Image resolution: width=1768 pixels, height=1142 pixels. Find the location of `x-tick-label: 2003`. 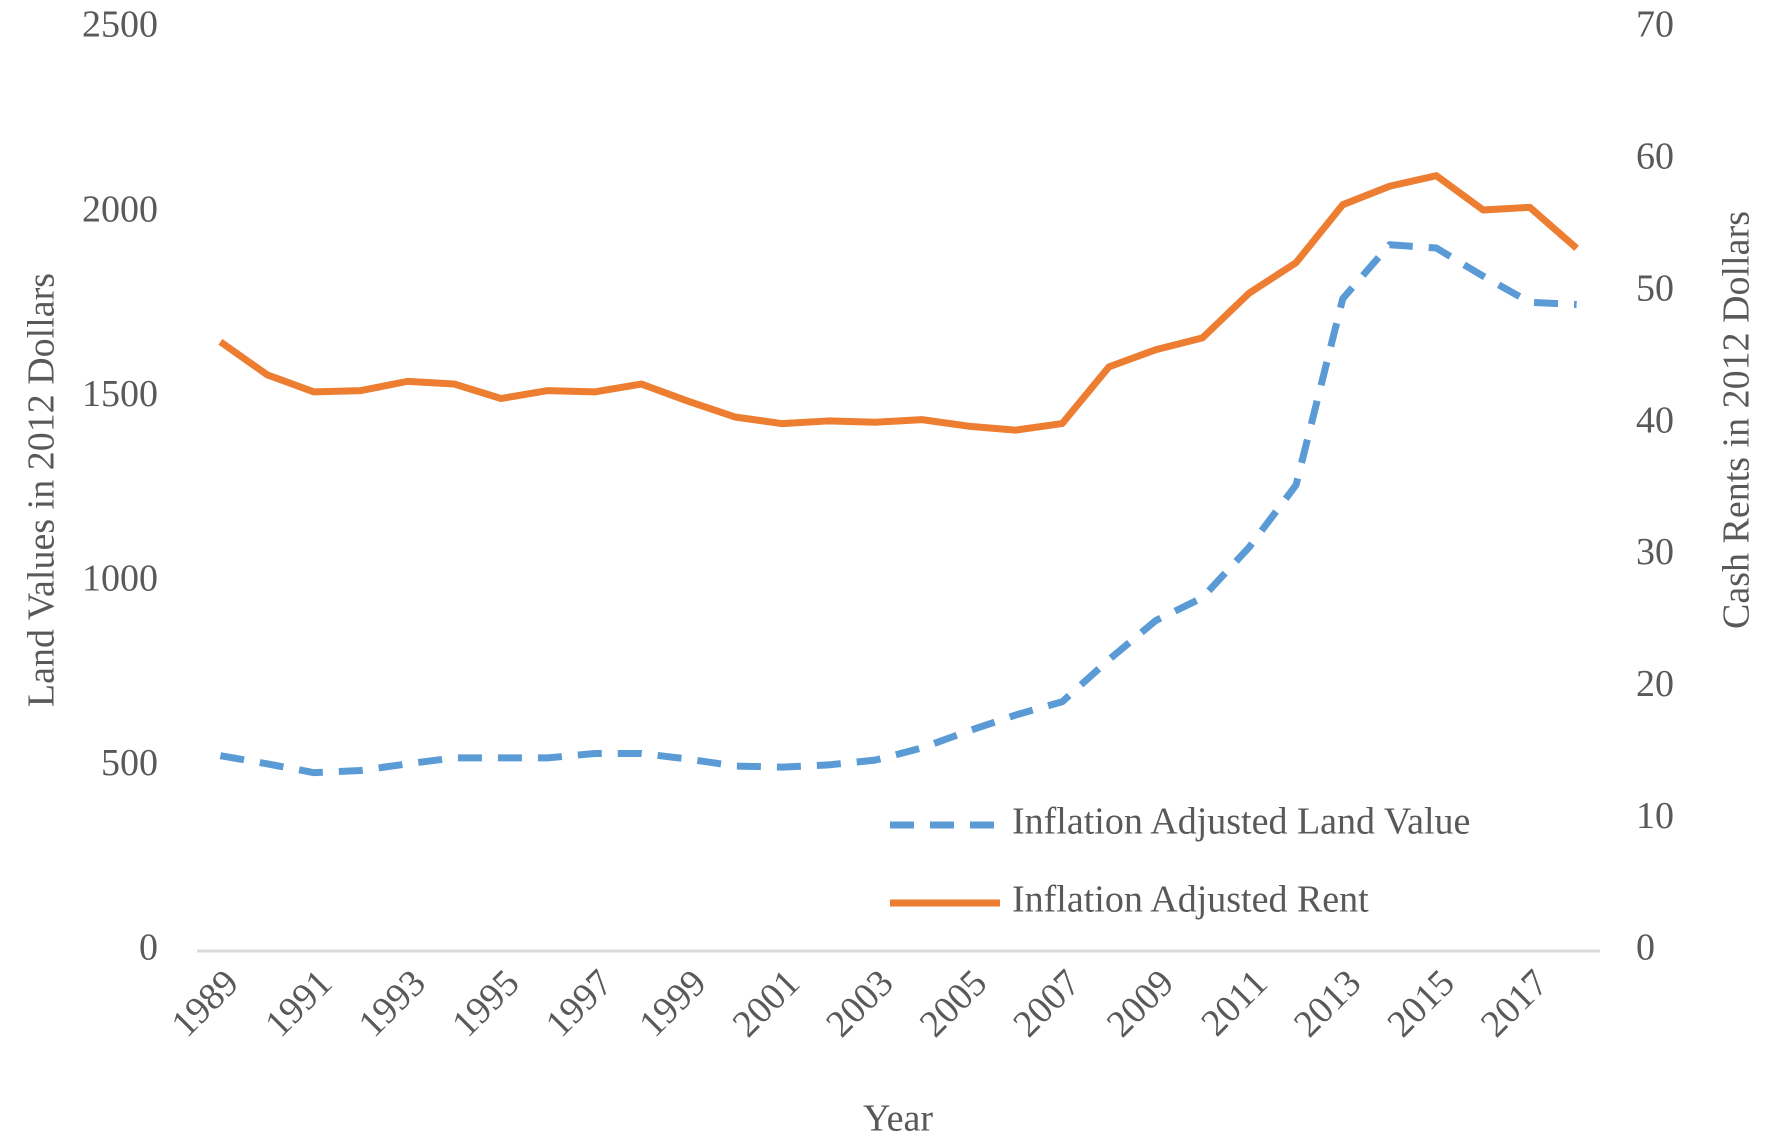

x-tick-label: 2003 is located at coordinates (859, 1003).